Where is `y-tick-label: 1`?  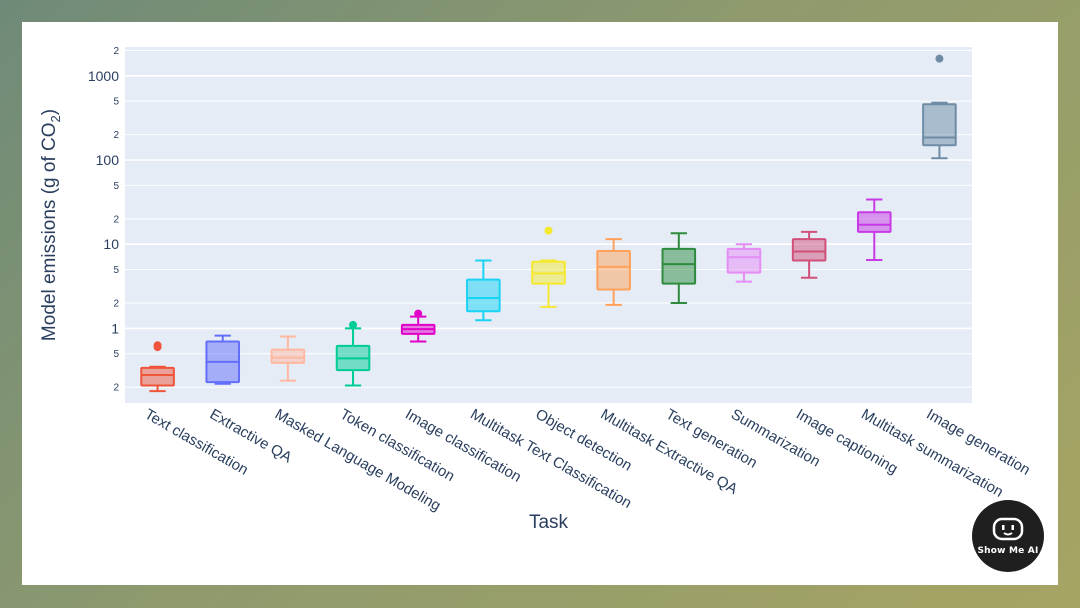 y-tick-label: 1 is located at coordinates (115, 328).